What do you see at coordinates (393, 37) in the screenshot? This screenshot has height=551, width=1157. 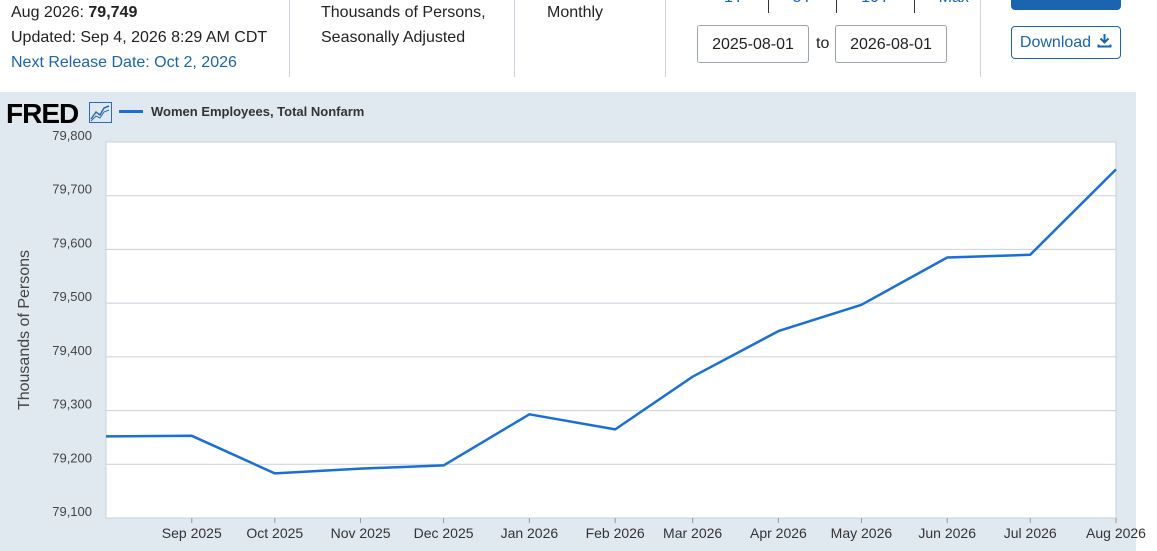 I see `units-line-2: Seasonally Adjusted` at bounding box center [393, 37].